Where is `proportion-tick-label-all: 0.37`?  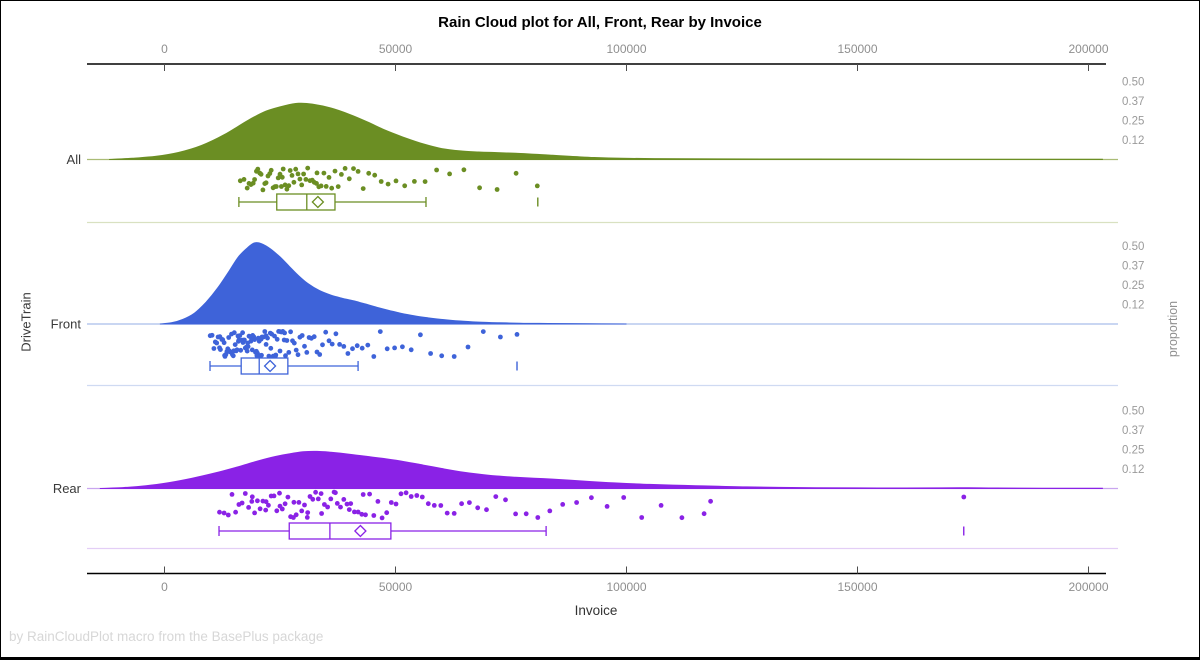 proportion-tick-label-all: 0.37 is located at coordinates (1133, 102).